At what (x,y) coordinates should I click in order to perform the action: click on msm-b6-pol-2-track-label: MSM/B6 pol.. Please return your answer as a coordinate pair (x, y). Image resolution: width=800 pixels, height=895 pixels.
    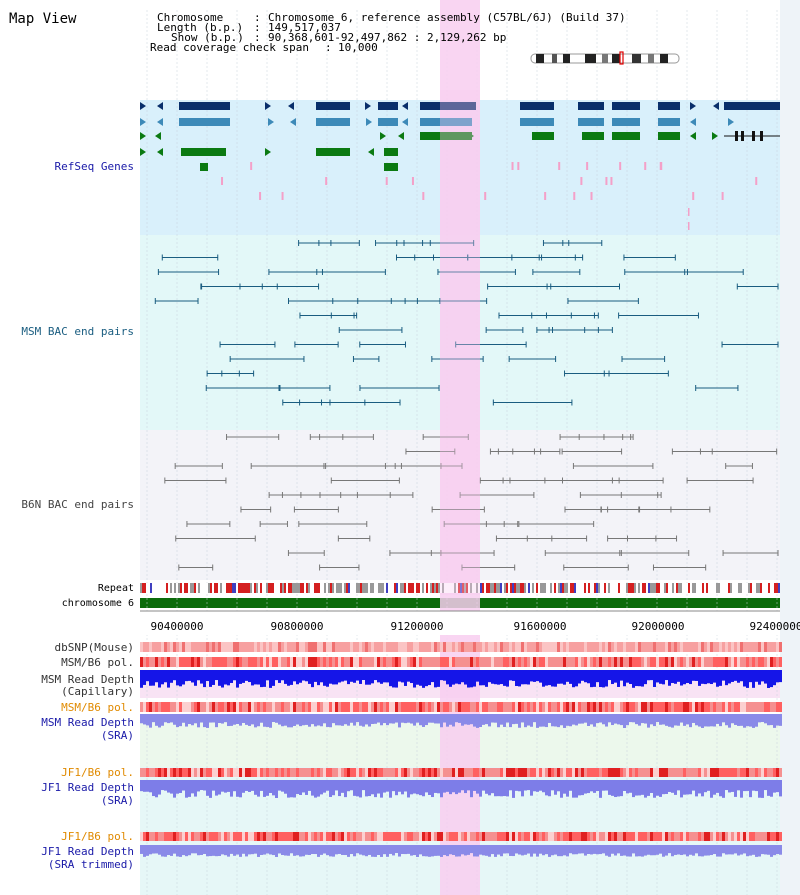
    Looking at the image, I should click on (97, 707).